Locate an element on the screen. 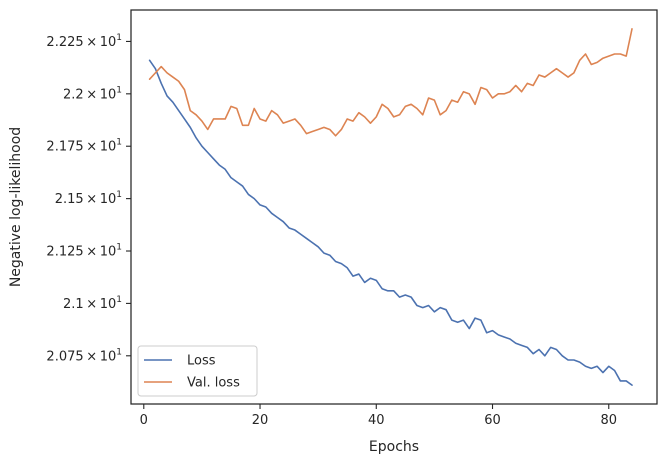 The height and width of the screenshot is (463, 667). y-tick-label: 2.225 × 10¹ is located at coordinates (84, 41).